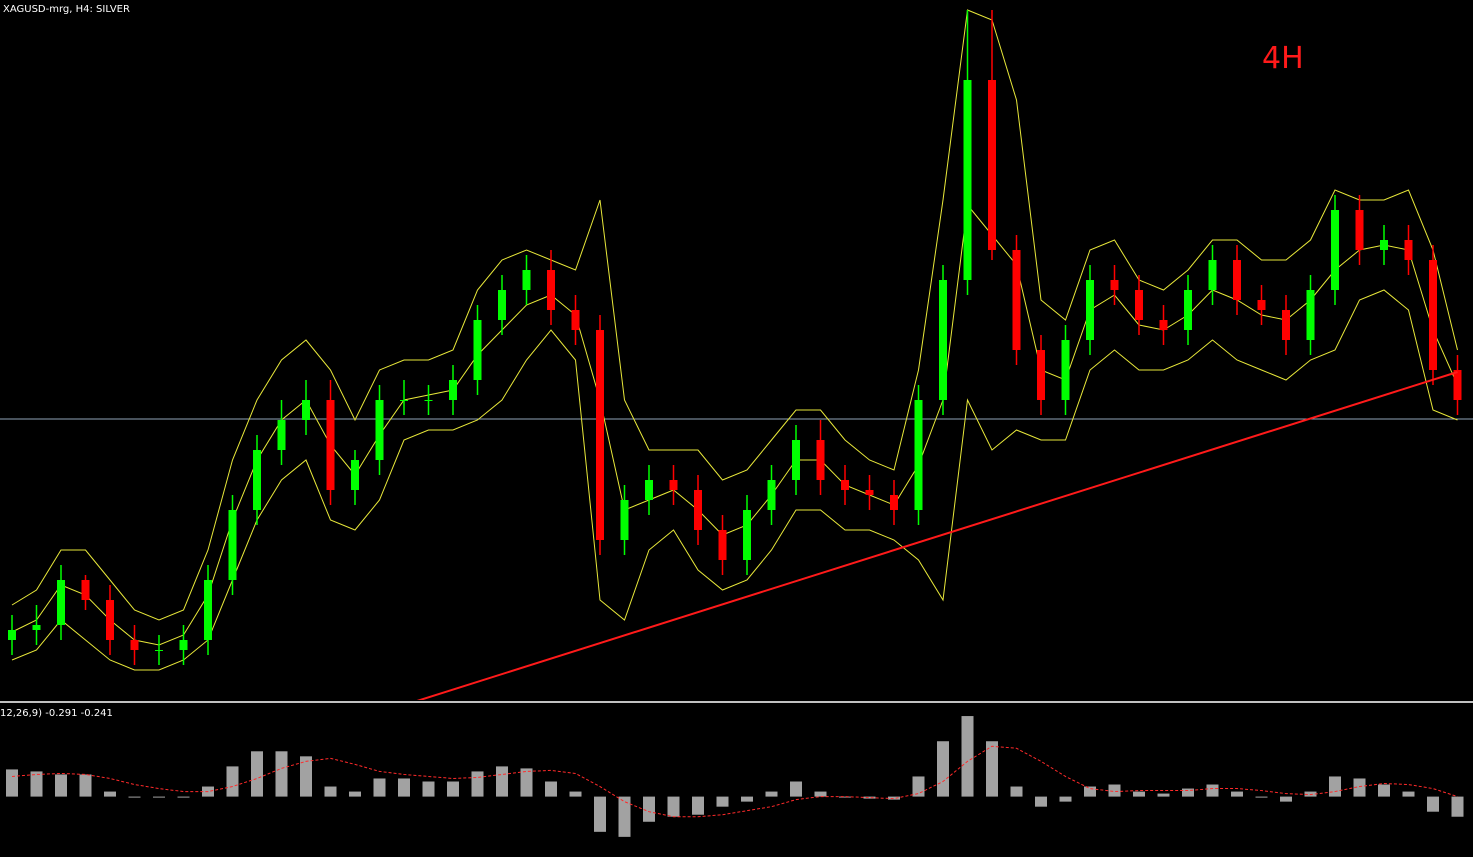 This screenshot has height=857, width=1473. Describe the element at coordinates (66, 9) in the screenshot. I see `symbol-title: XAGUSD-mrg, H4: SILVER` at that location.